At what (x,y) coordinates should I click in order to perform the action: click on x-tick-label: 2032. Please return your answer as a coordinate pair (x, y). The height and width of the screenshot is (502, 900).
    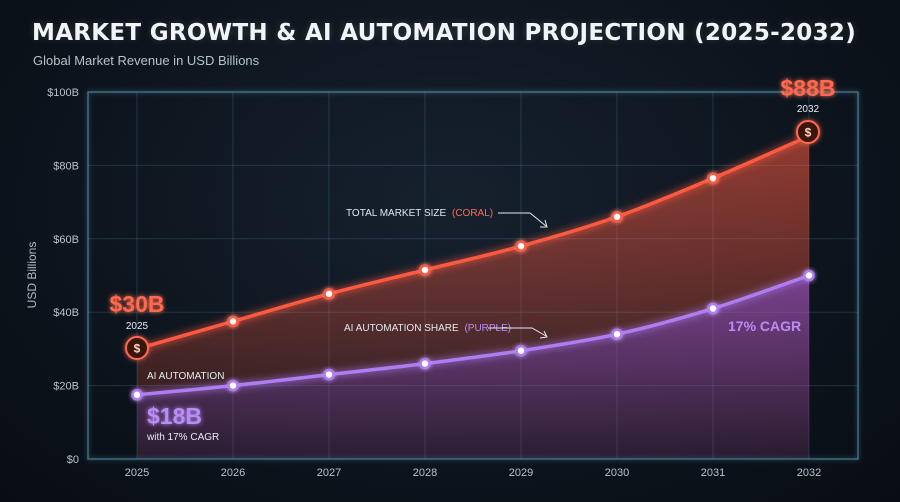
    Looking at the image, I should click on (809, 473).